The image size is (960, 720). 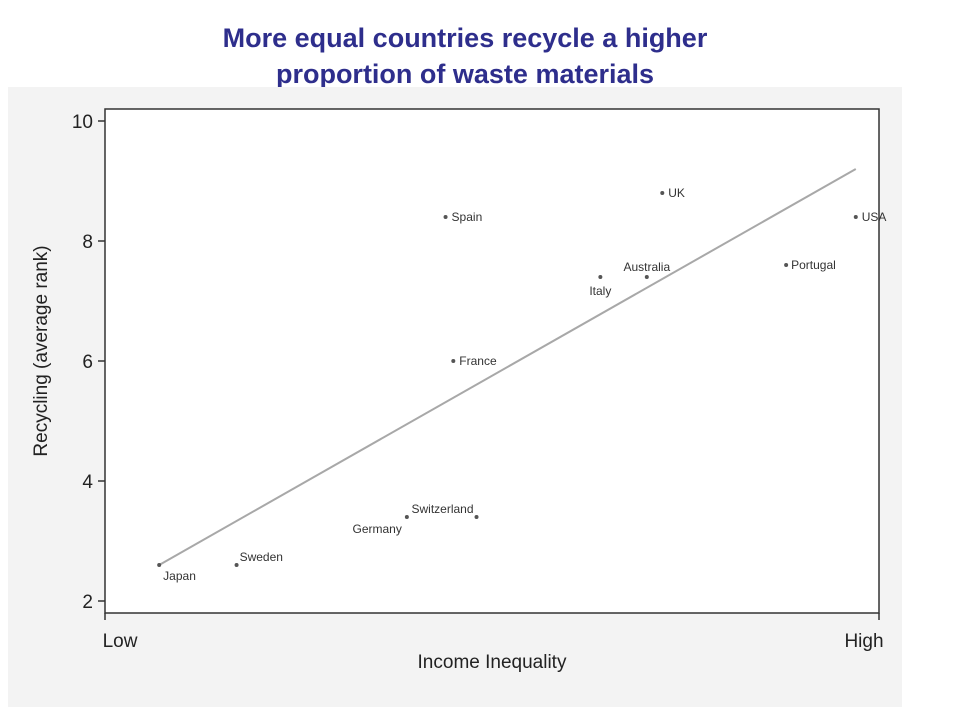 What do you see at coordinates (179, 576) in the screenshot?
I see `data-point-label: Japan` at bounding box center [179, 576].